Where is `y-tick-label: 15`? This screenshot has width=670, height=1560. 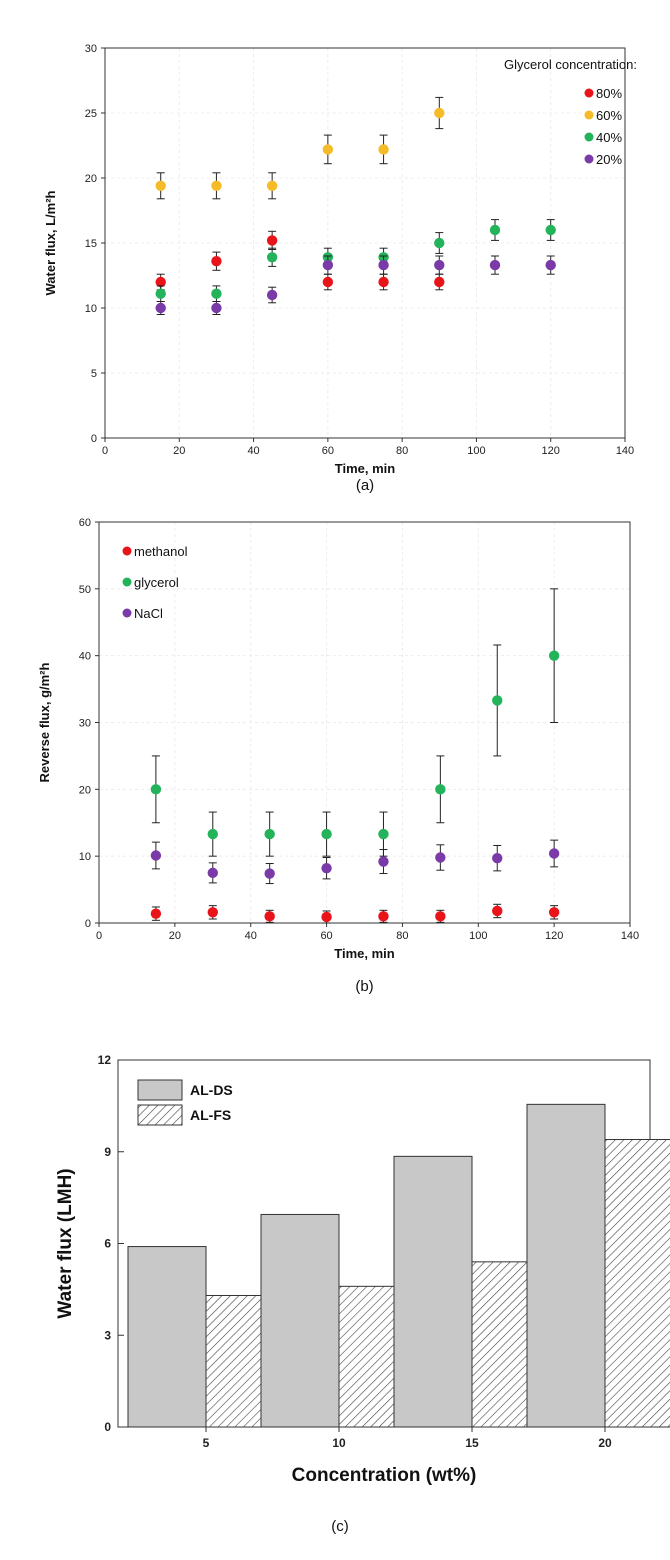 y-tick-label: 15 is located at coordinates (91, 244).